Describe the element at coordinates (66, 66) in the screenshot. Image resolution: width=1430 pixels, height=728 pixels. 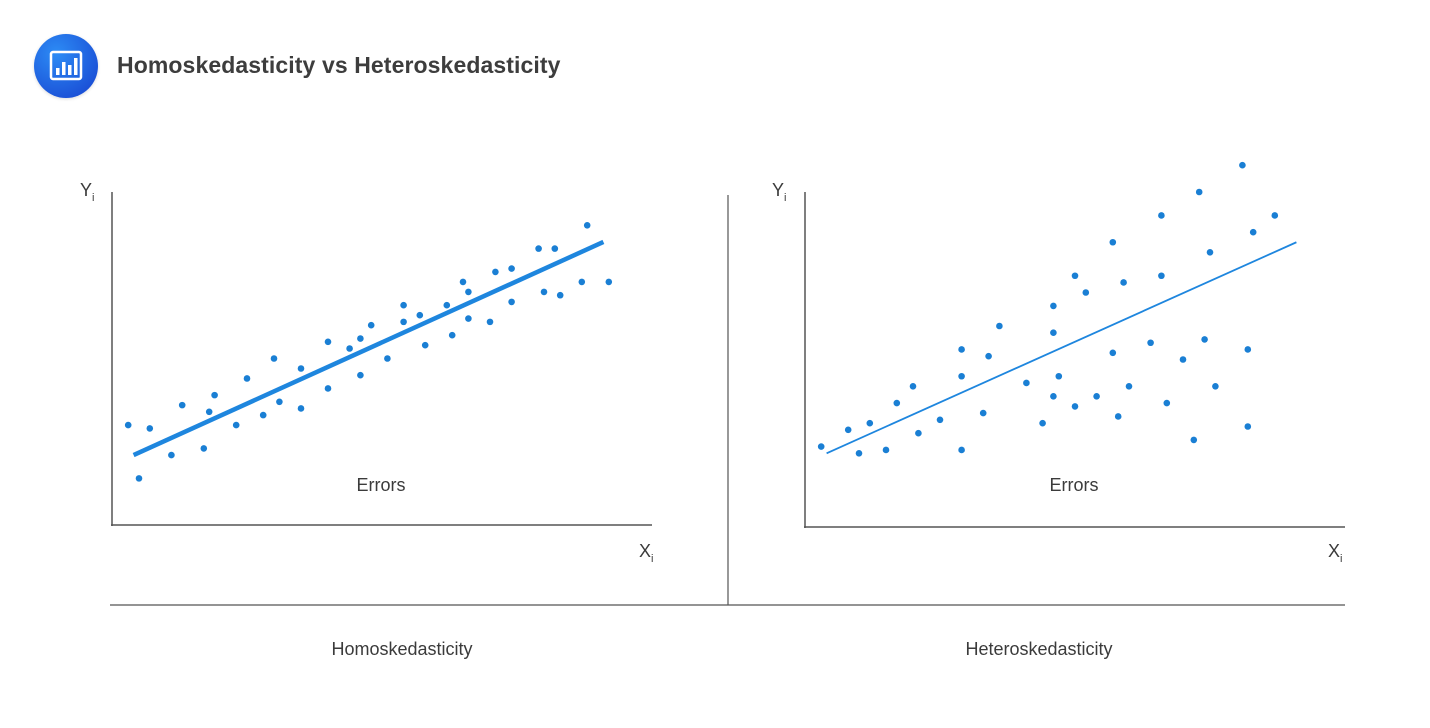
I see `bar-chart-icon` at that location.